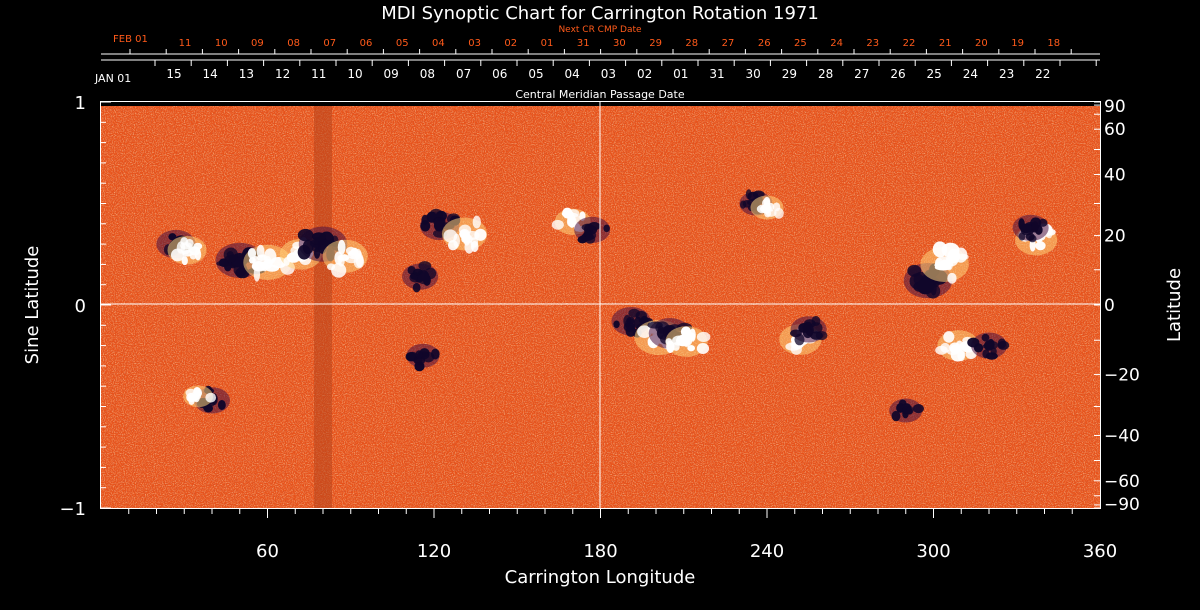 Image resolution: width=1200 pixels, height=610 pixels. What do you see at coordinates (691, 43) in the screenshot?
I see `next-cr-date-label: 28` at bounding box center [691, 43].